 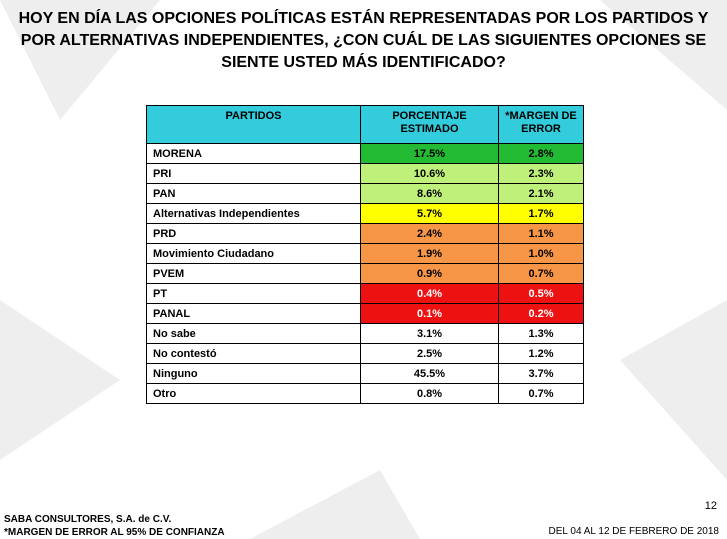 What do you see at coordinates (541, 233) in the screenshot?
I see `cell-error: 1.1%` at bounding box center [541, 233].